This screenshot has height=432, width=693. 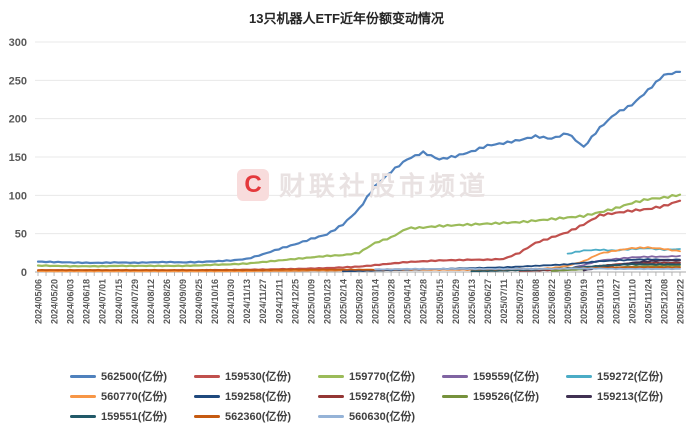 I want to click on legend-item-560630: 560630(亿份), so click(x=380, y=416).